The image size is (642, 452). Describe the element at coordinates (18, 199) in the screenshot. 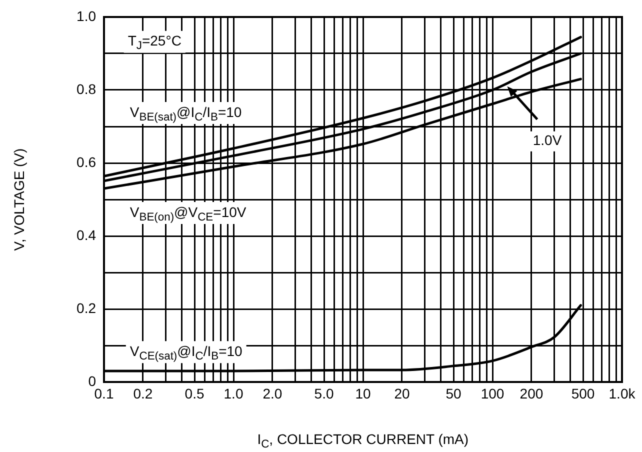

I see `y-axis-title: V, VOLTAGE (V)` at that location.